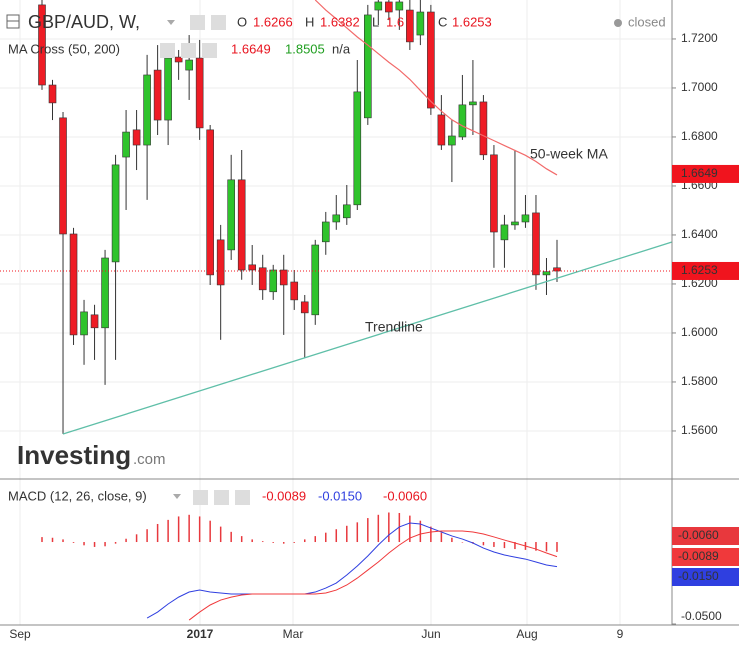 This screenshot has width=739, height=646. What do you see at coordinates (472, 21) in the screenshot?
I see `close-value: 1.6253` at bounding box center [472, 21].